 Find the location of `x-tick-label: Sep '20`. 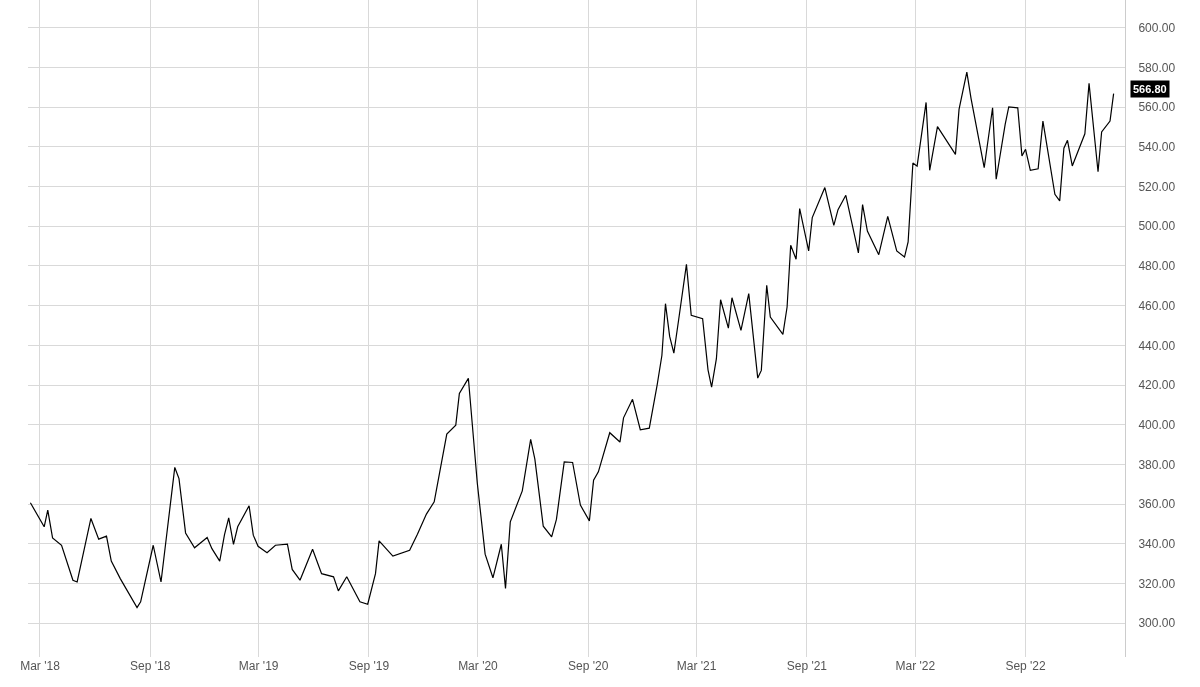

x-tick-label: Sep '20 is located at coordinates (588, 666).